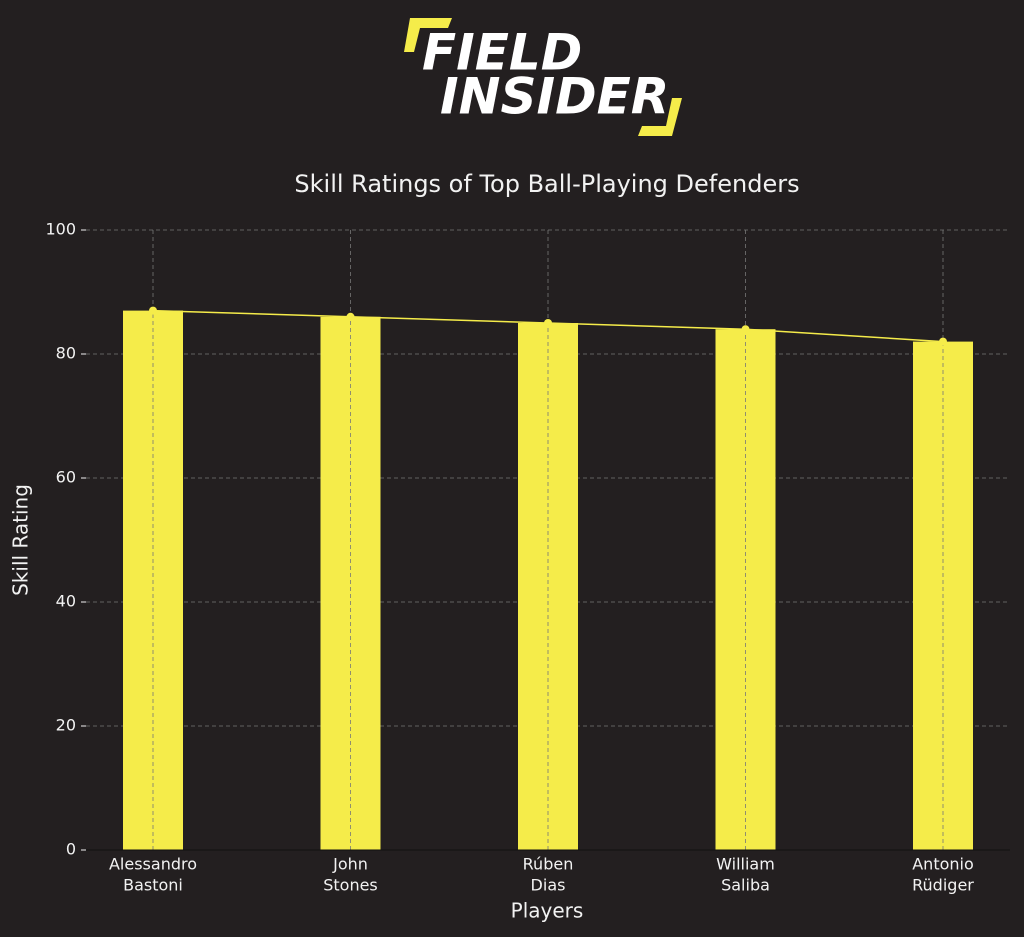 The height and width of the screenshot is (937, 1024). I want to click on x-tick-label: William, so click(745, 864).